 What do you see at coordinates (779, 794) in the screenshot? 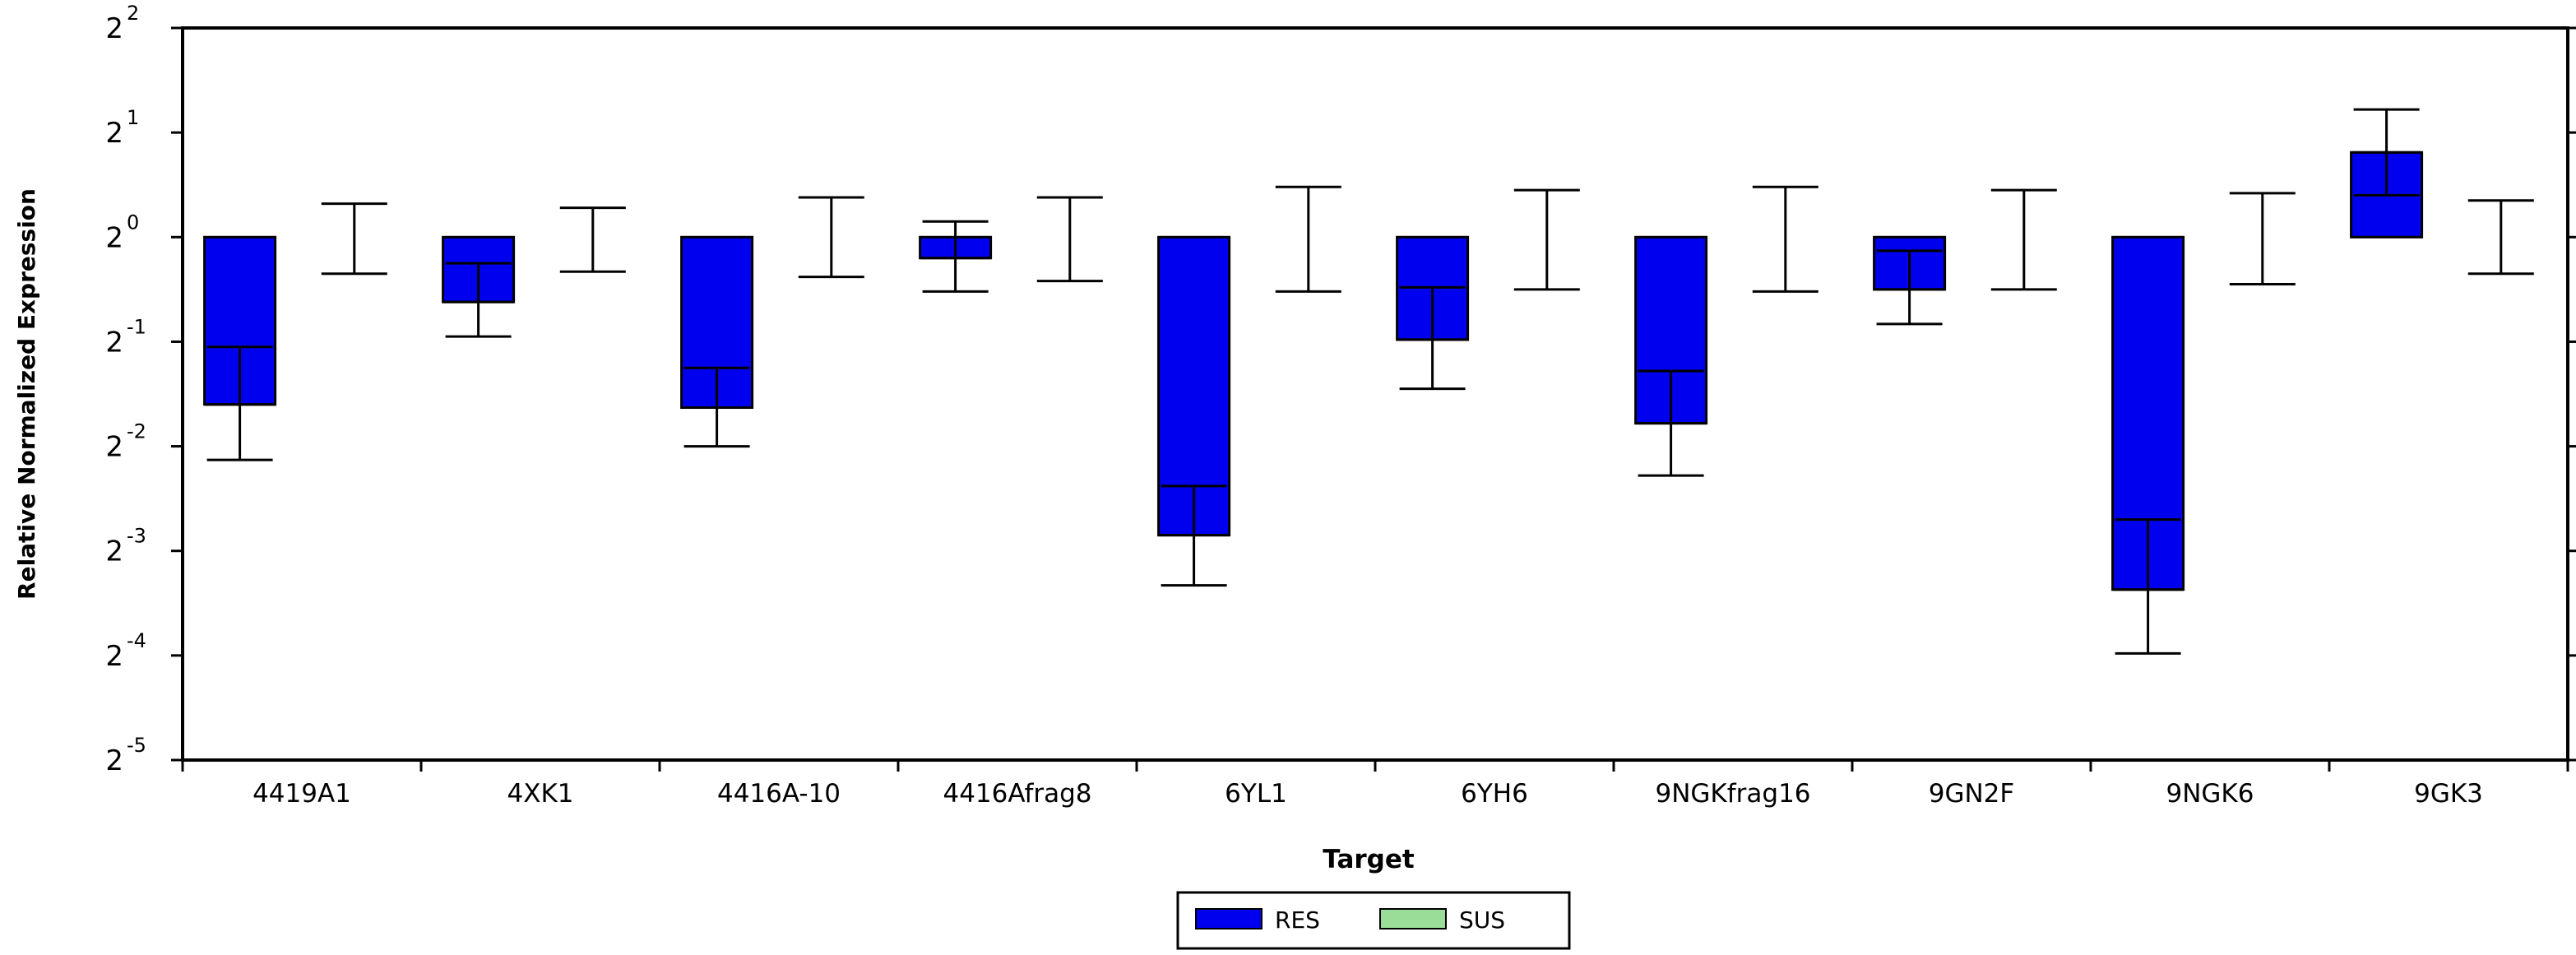
I see `x-tick-label: 4416A-10` at bounding box center [779, 794].